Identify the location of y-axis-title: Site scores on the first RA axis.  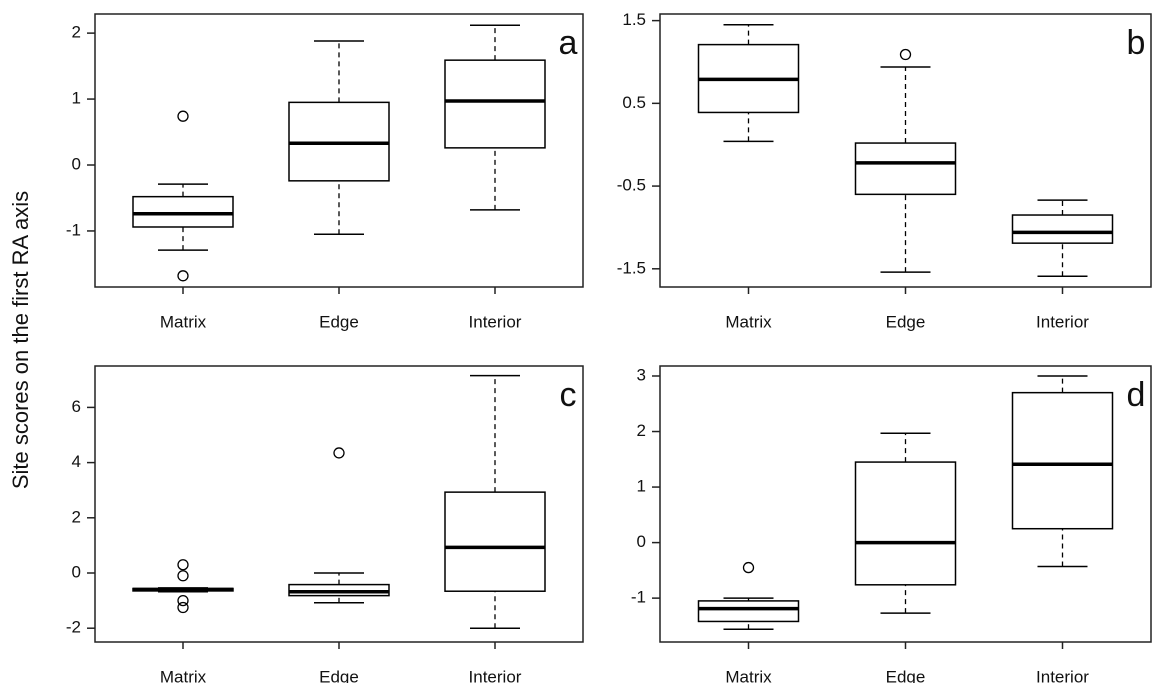
(20, 340).